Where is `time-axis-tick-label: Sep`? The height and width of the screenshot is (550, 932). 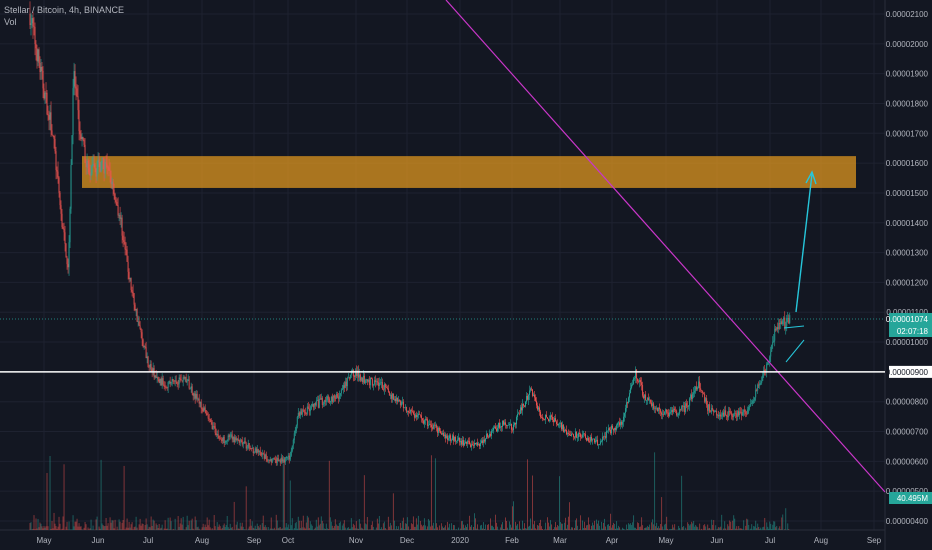 time-axis-tick-label: Sep is located at coordinates (874, 540).